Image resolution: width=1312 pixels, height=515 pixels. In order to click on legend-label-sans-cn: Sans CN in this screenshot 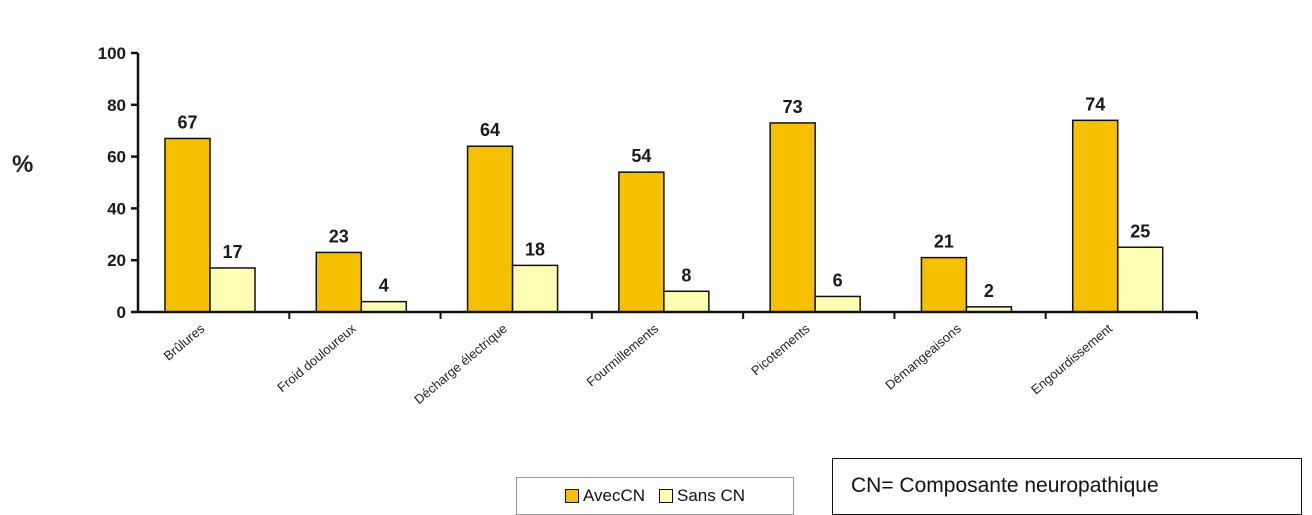, I will do `click(711, 495)`.